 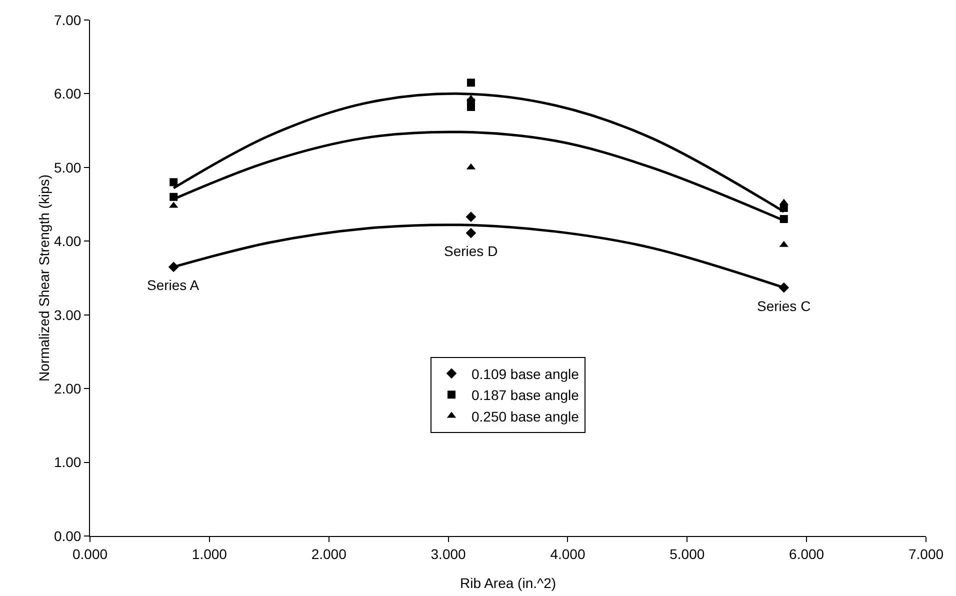 I want to click on y-tick-label: 7.00, so click(x=68, y=20).